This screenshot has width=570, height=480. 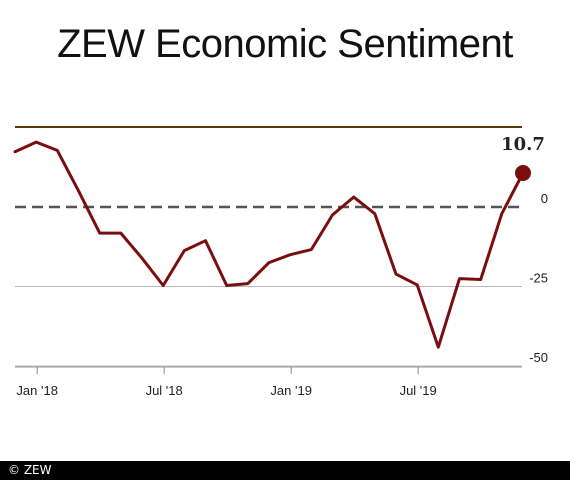 I want to click on x-tick-label: Jul '19, so click(x=418, y=390).